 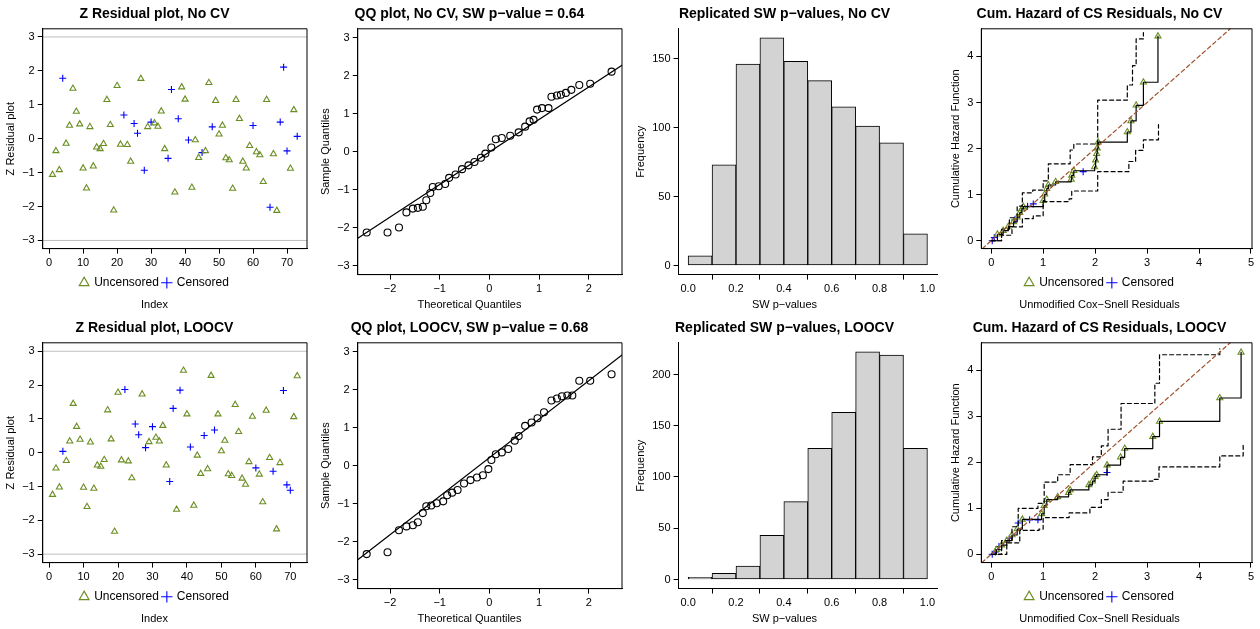 What do you see at coordinates (927, 602) in the screenshot?
I see `x-tick-label: 1.0` at bounding box center [927, 602].